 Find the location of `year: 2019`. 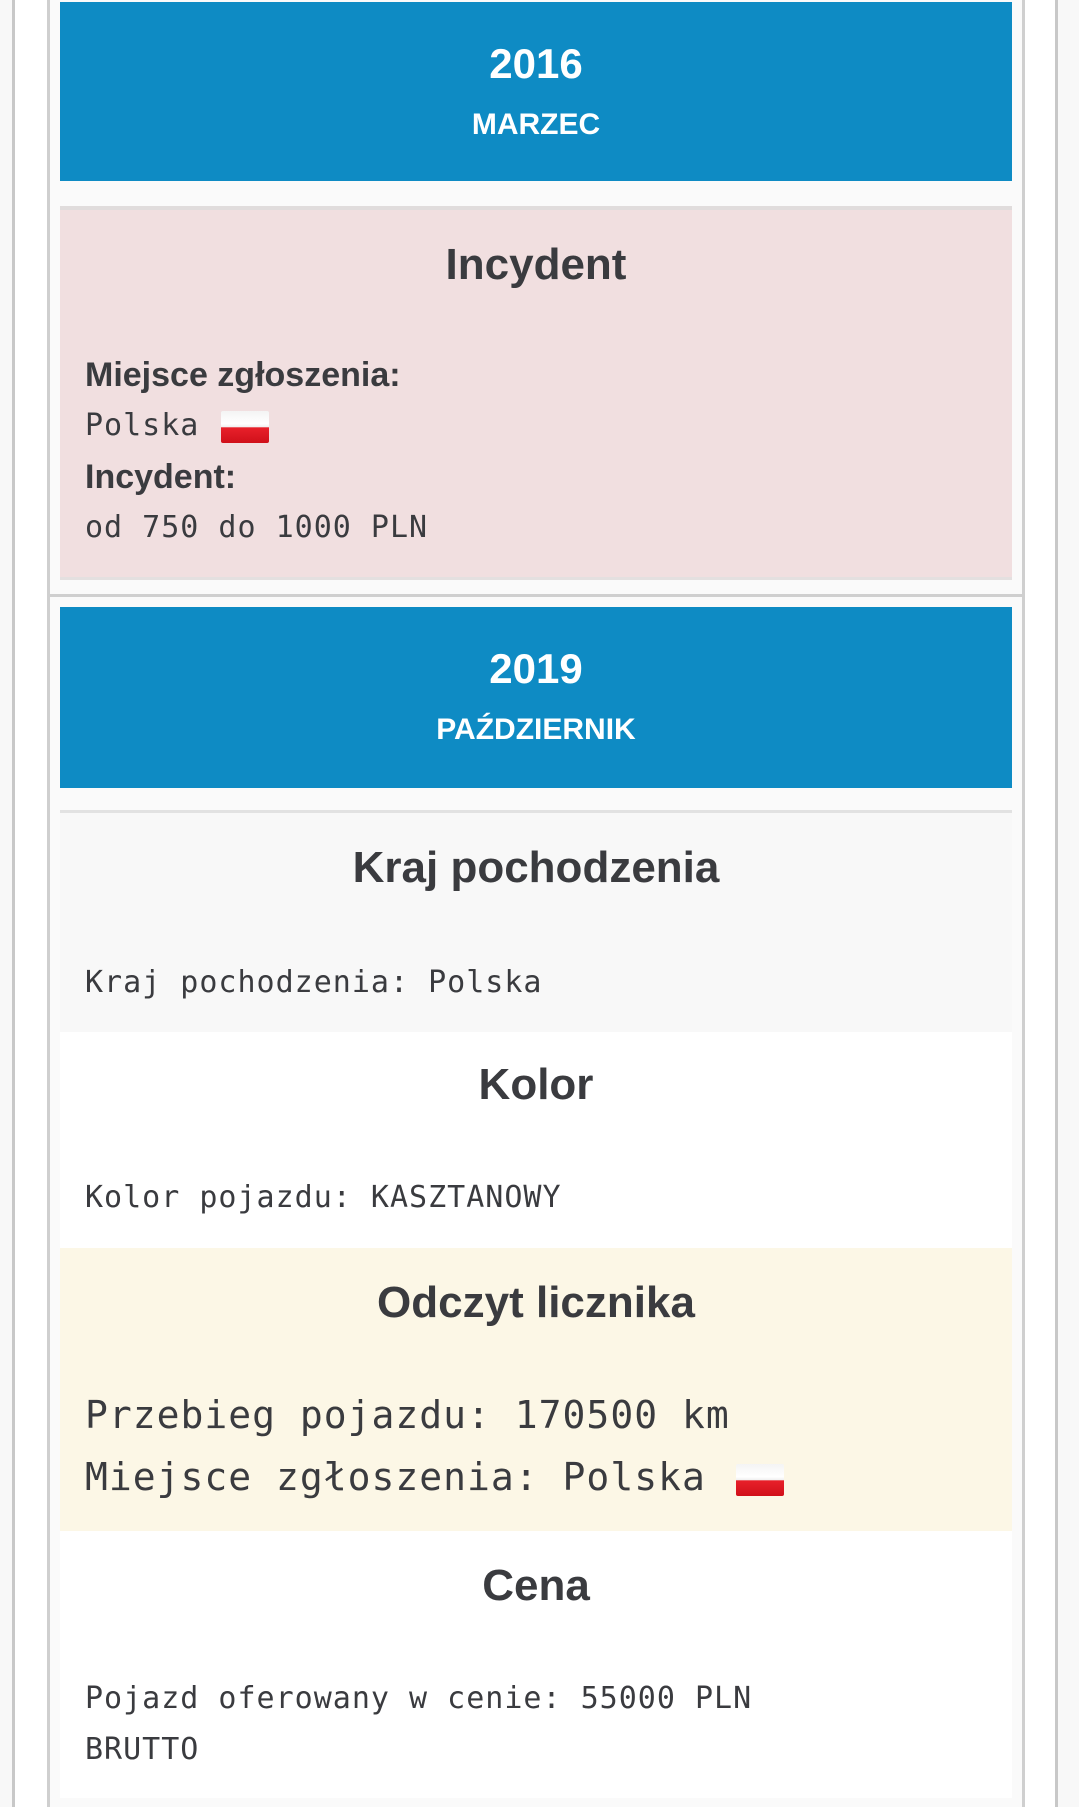

year: 2019 is located at coordinates (536, 668).